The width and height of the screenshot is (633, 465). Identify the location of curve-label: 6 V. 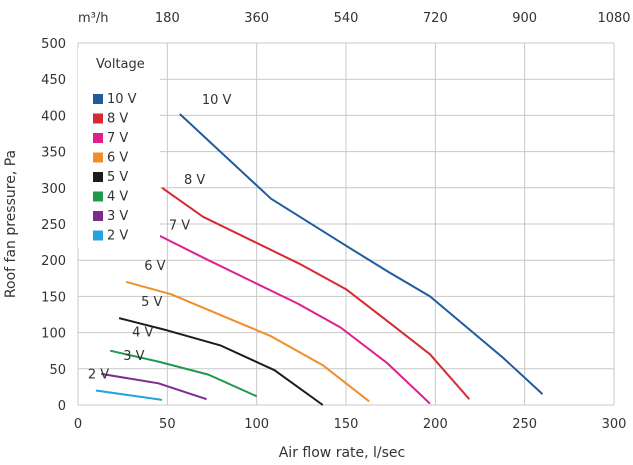
(154, 266).